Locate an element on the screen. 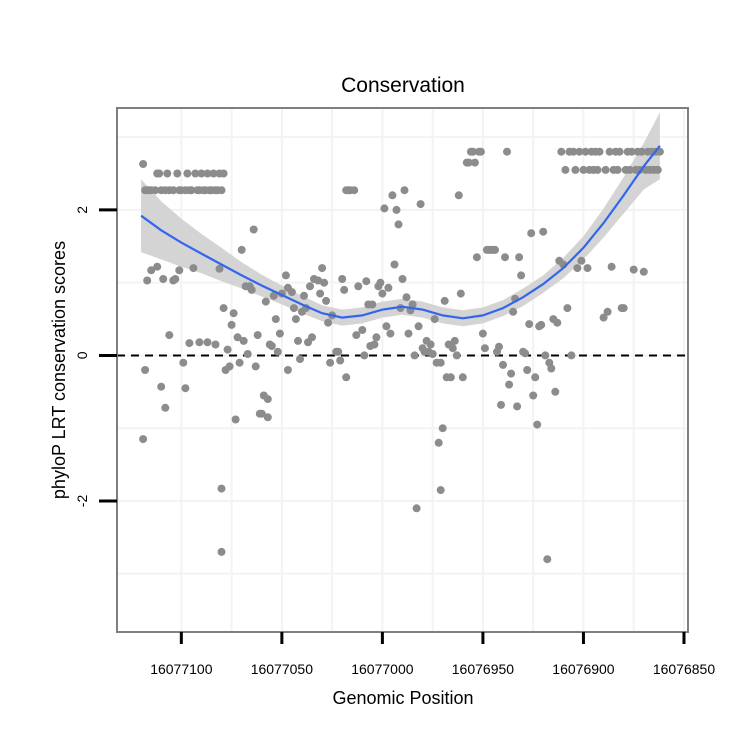  x-axis-label: Genomic Position is located at coordinates (402, 698).